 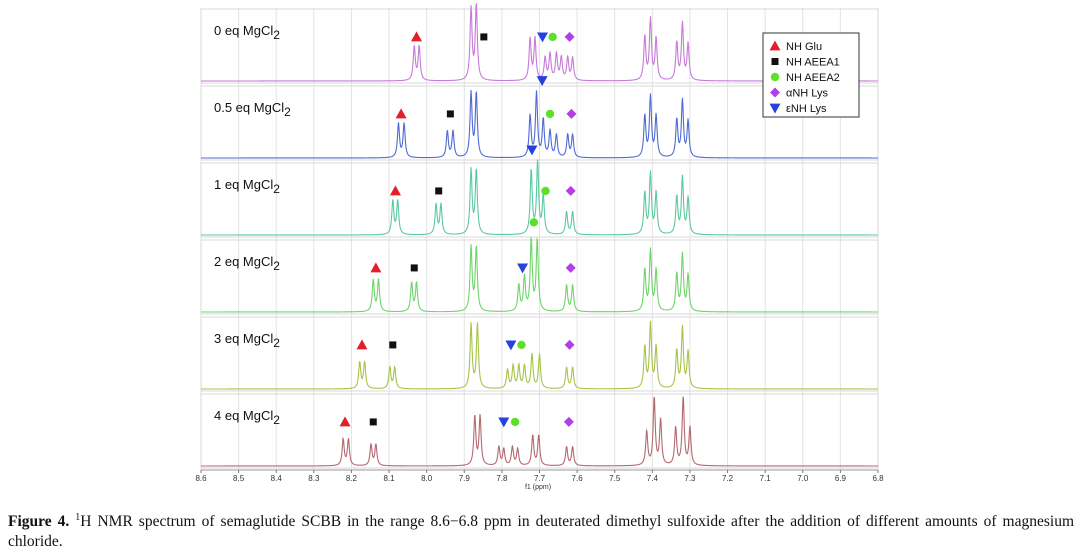 I want to click on x-tick-label: 7.6, so click(x=578, y=478).